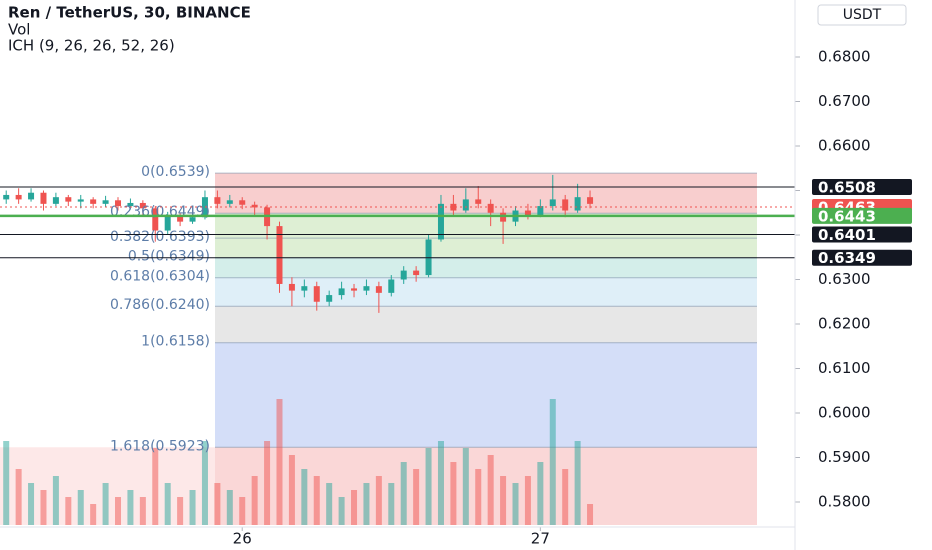 The image size is (932, 550). I want to click on x-tick-label: 27, so click(540, 539).